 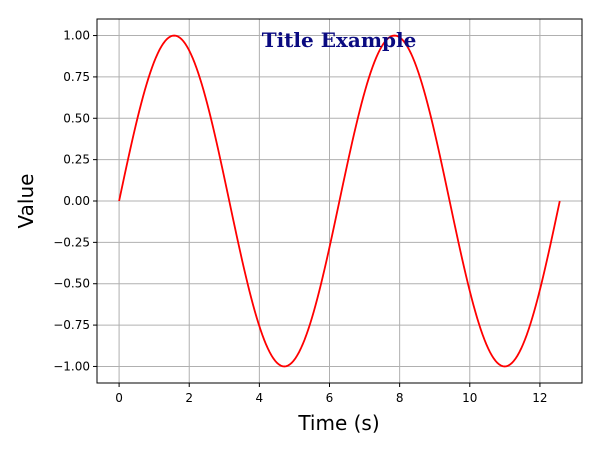 What do you see at coordinates (469, 398) in the screenshot?
I see `x-tick-label: 10` at bounding box center [469, 398].